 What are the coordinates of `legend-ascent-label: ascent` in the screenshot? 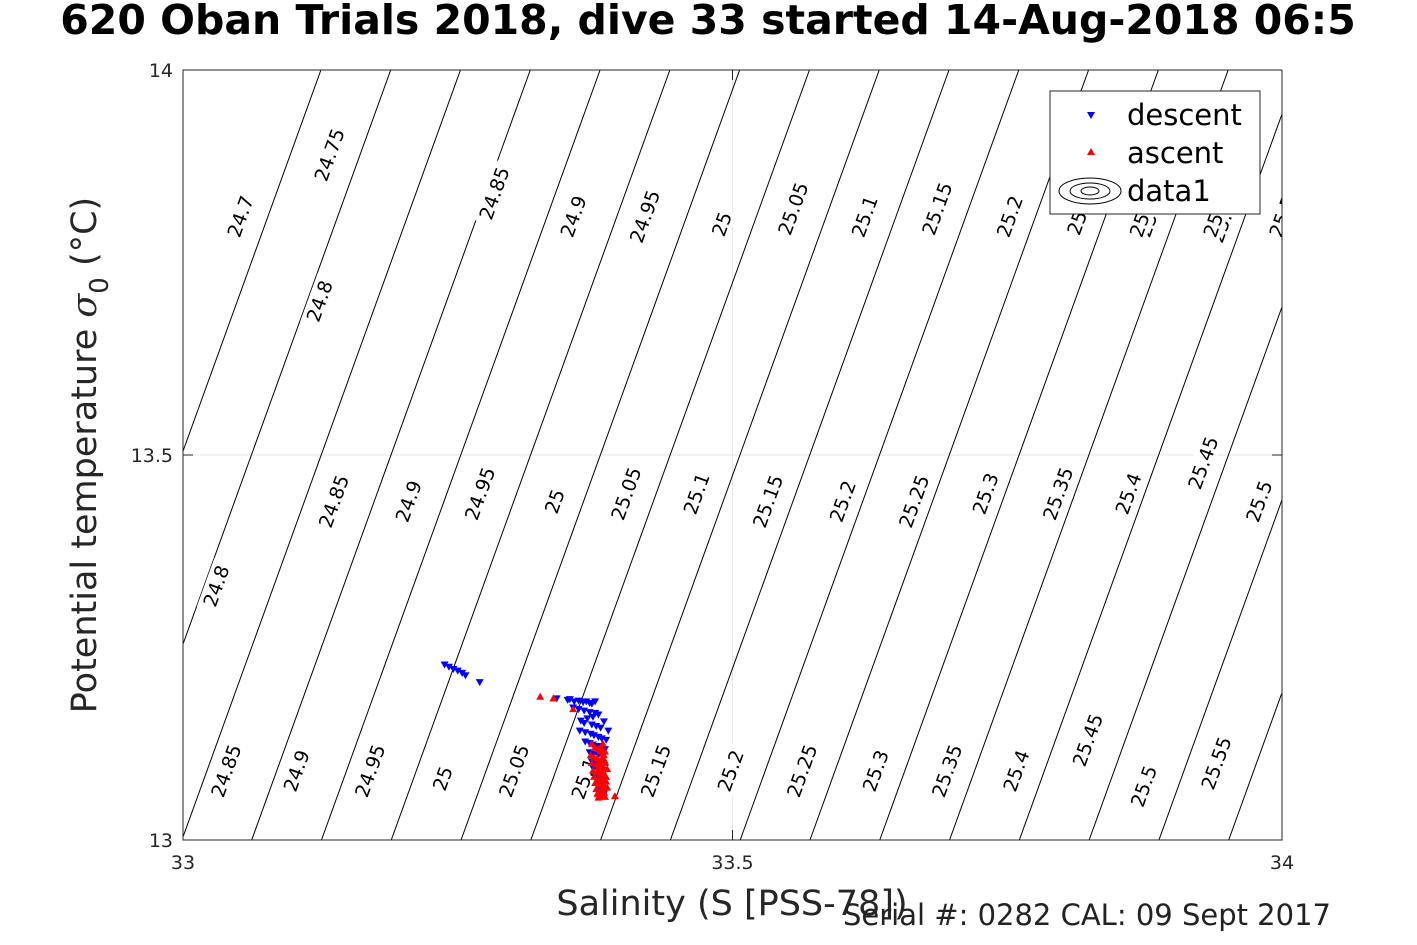 It's located at (1175, 153).